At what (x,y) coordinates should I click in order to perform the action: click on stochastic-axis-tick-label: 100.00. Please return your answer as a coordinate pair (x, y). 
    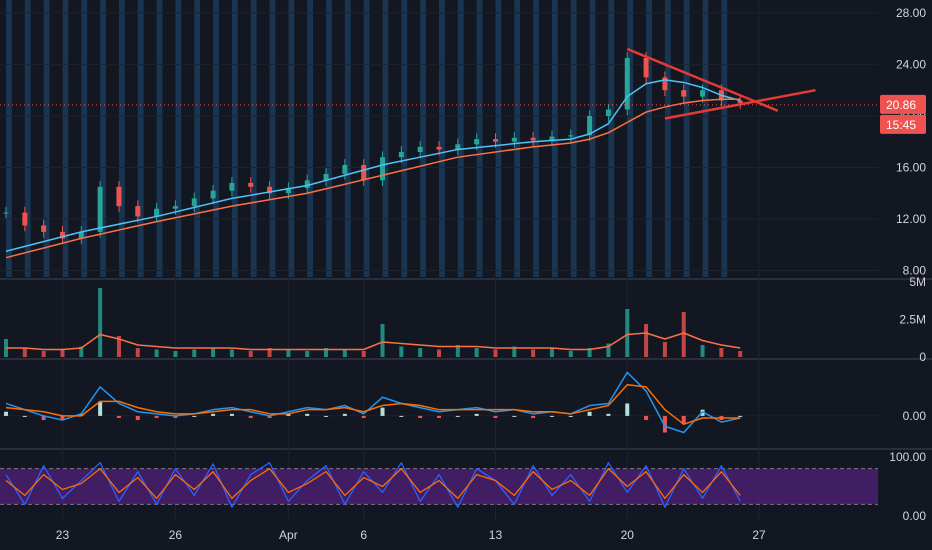
    Looking at the image, I should click on (907, 457).